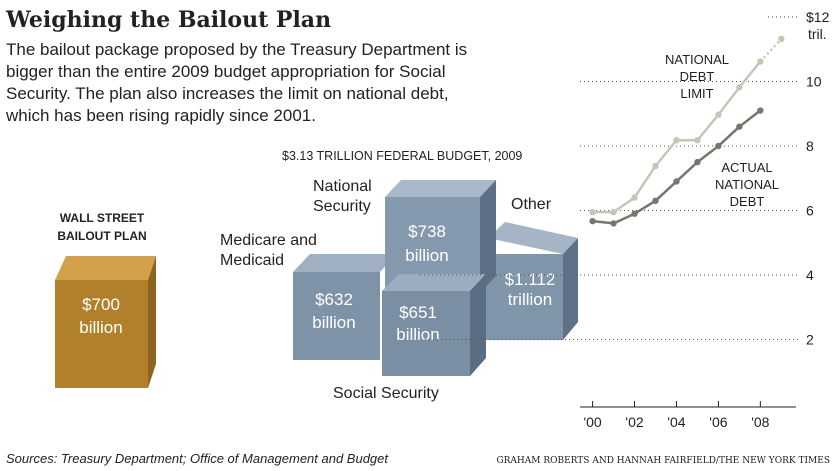 The width and height of the screenshot is (836, 471). I want to click on medicare-cube: $632 billion, so click(344, 307).